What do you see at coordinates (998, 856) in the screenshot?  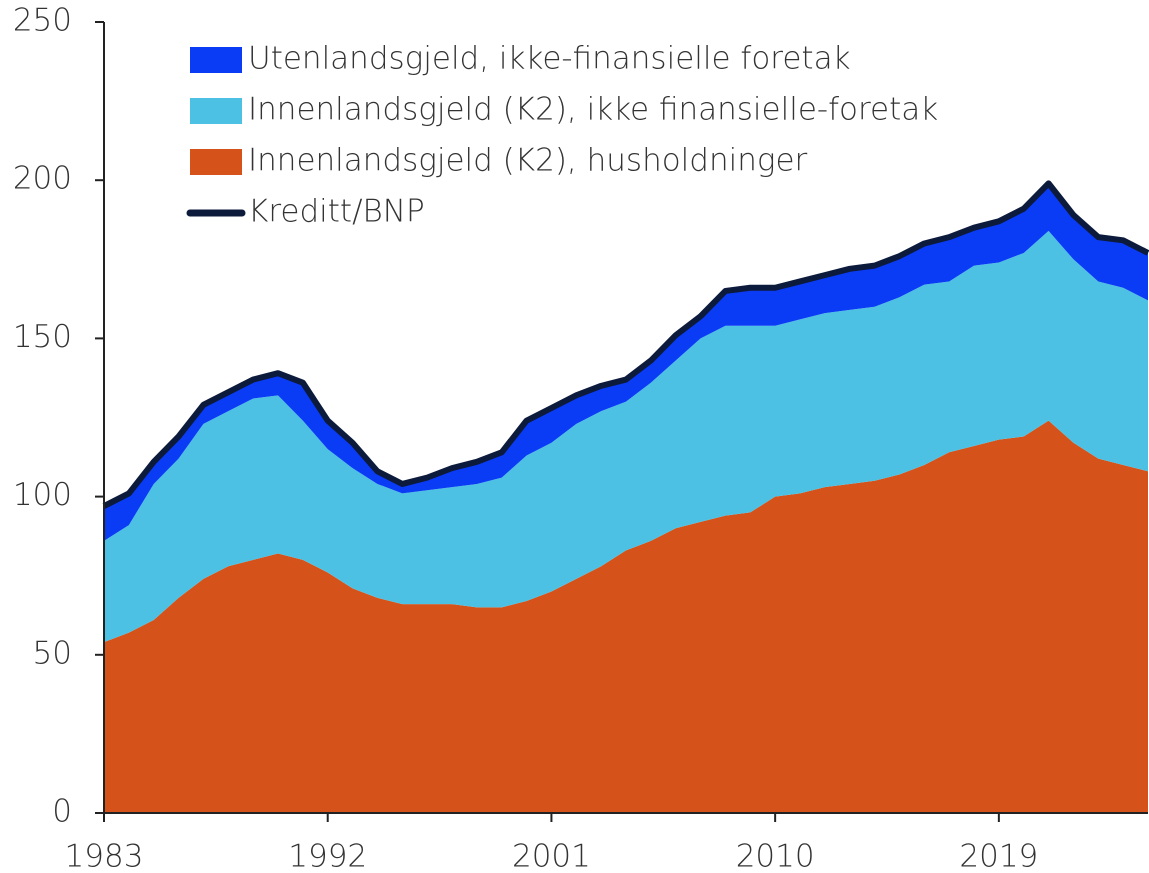 I see `x-tick-label: 2019` at bounding box center [998, 856].